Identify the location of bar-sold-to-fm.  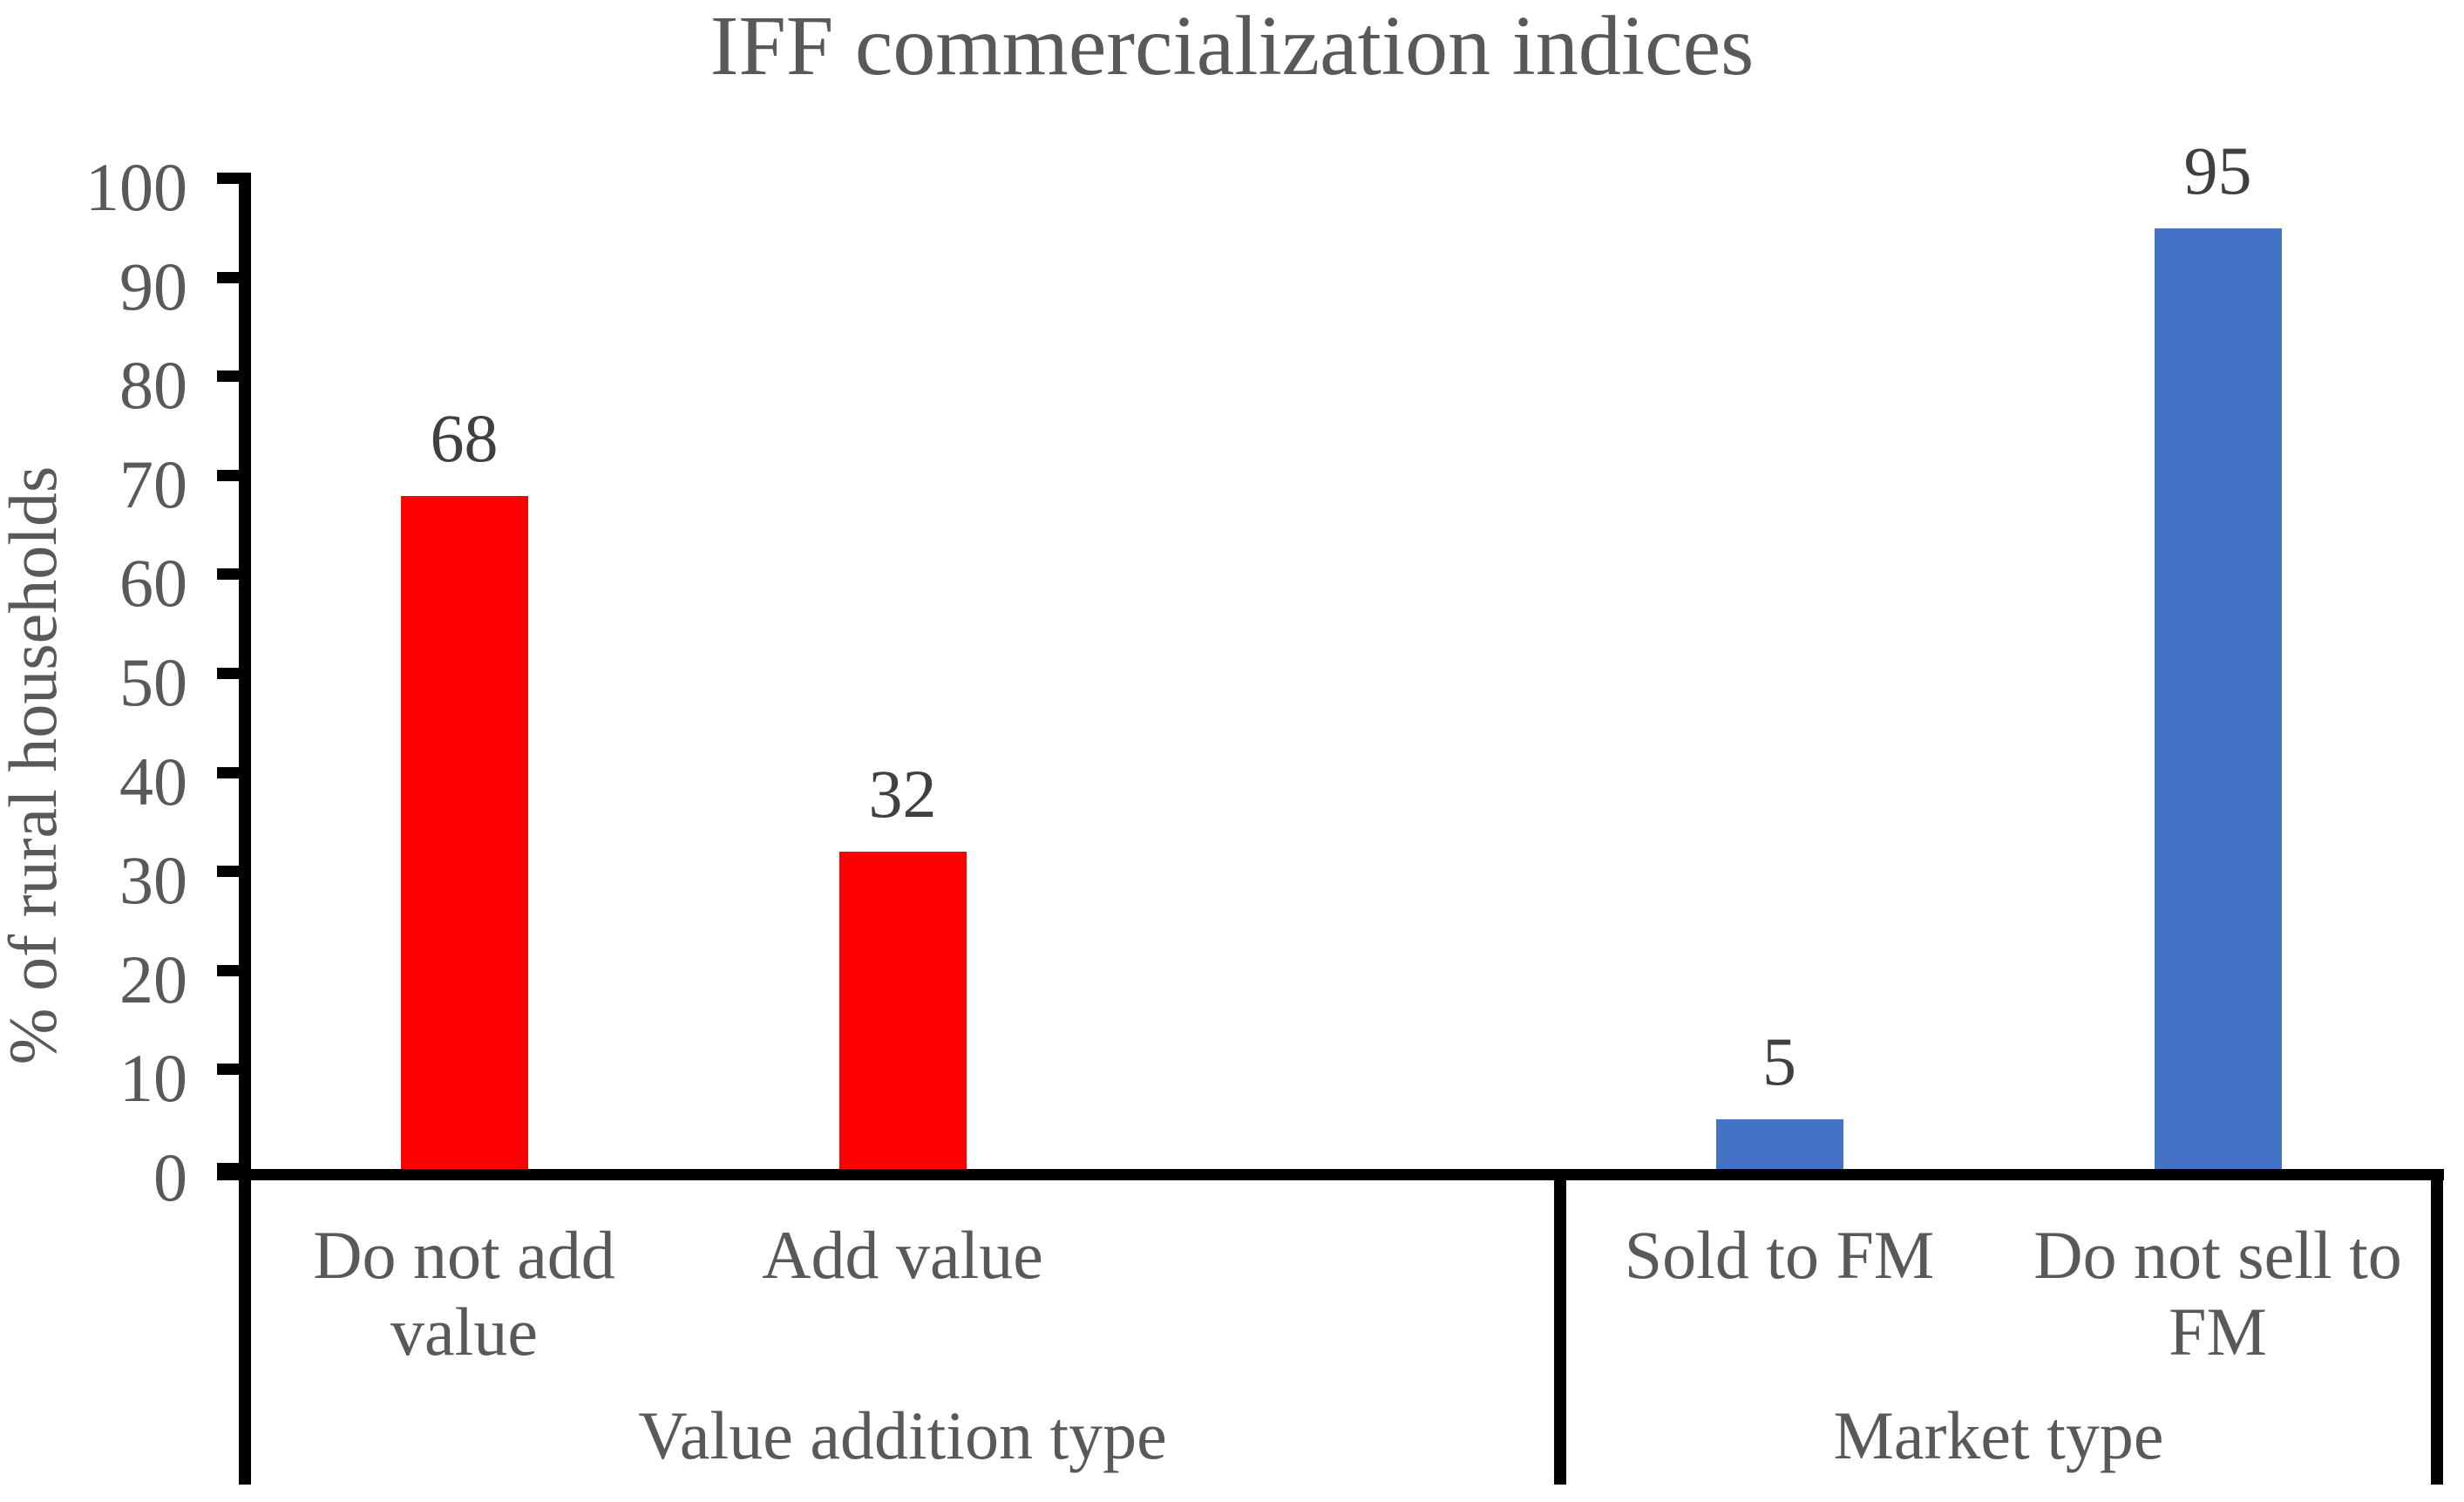
(1779, 1144).